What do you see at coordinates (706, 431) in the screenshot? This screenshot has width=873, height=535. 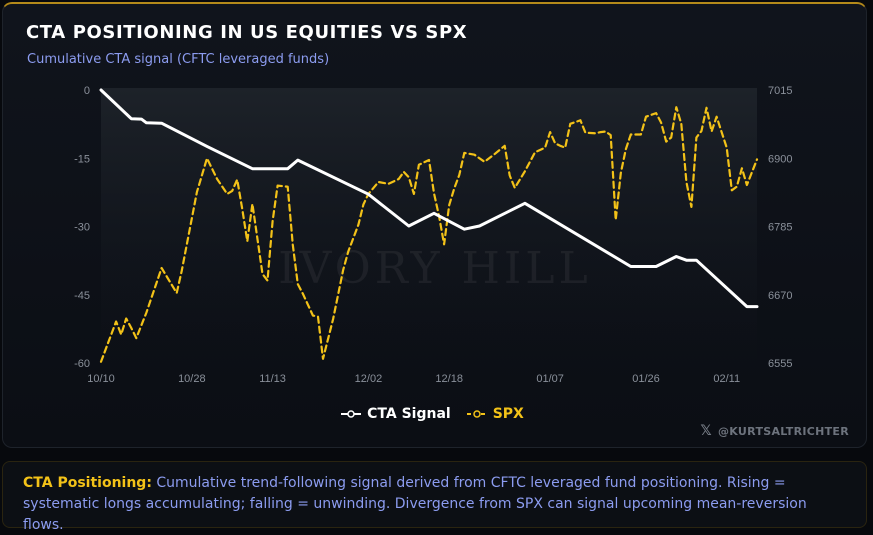 I see `x-logo-icon: 𝕏` at bounding box center [706, 431].